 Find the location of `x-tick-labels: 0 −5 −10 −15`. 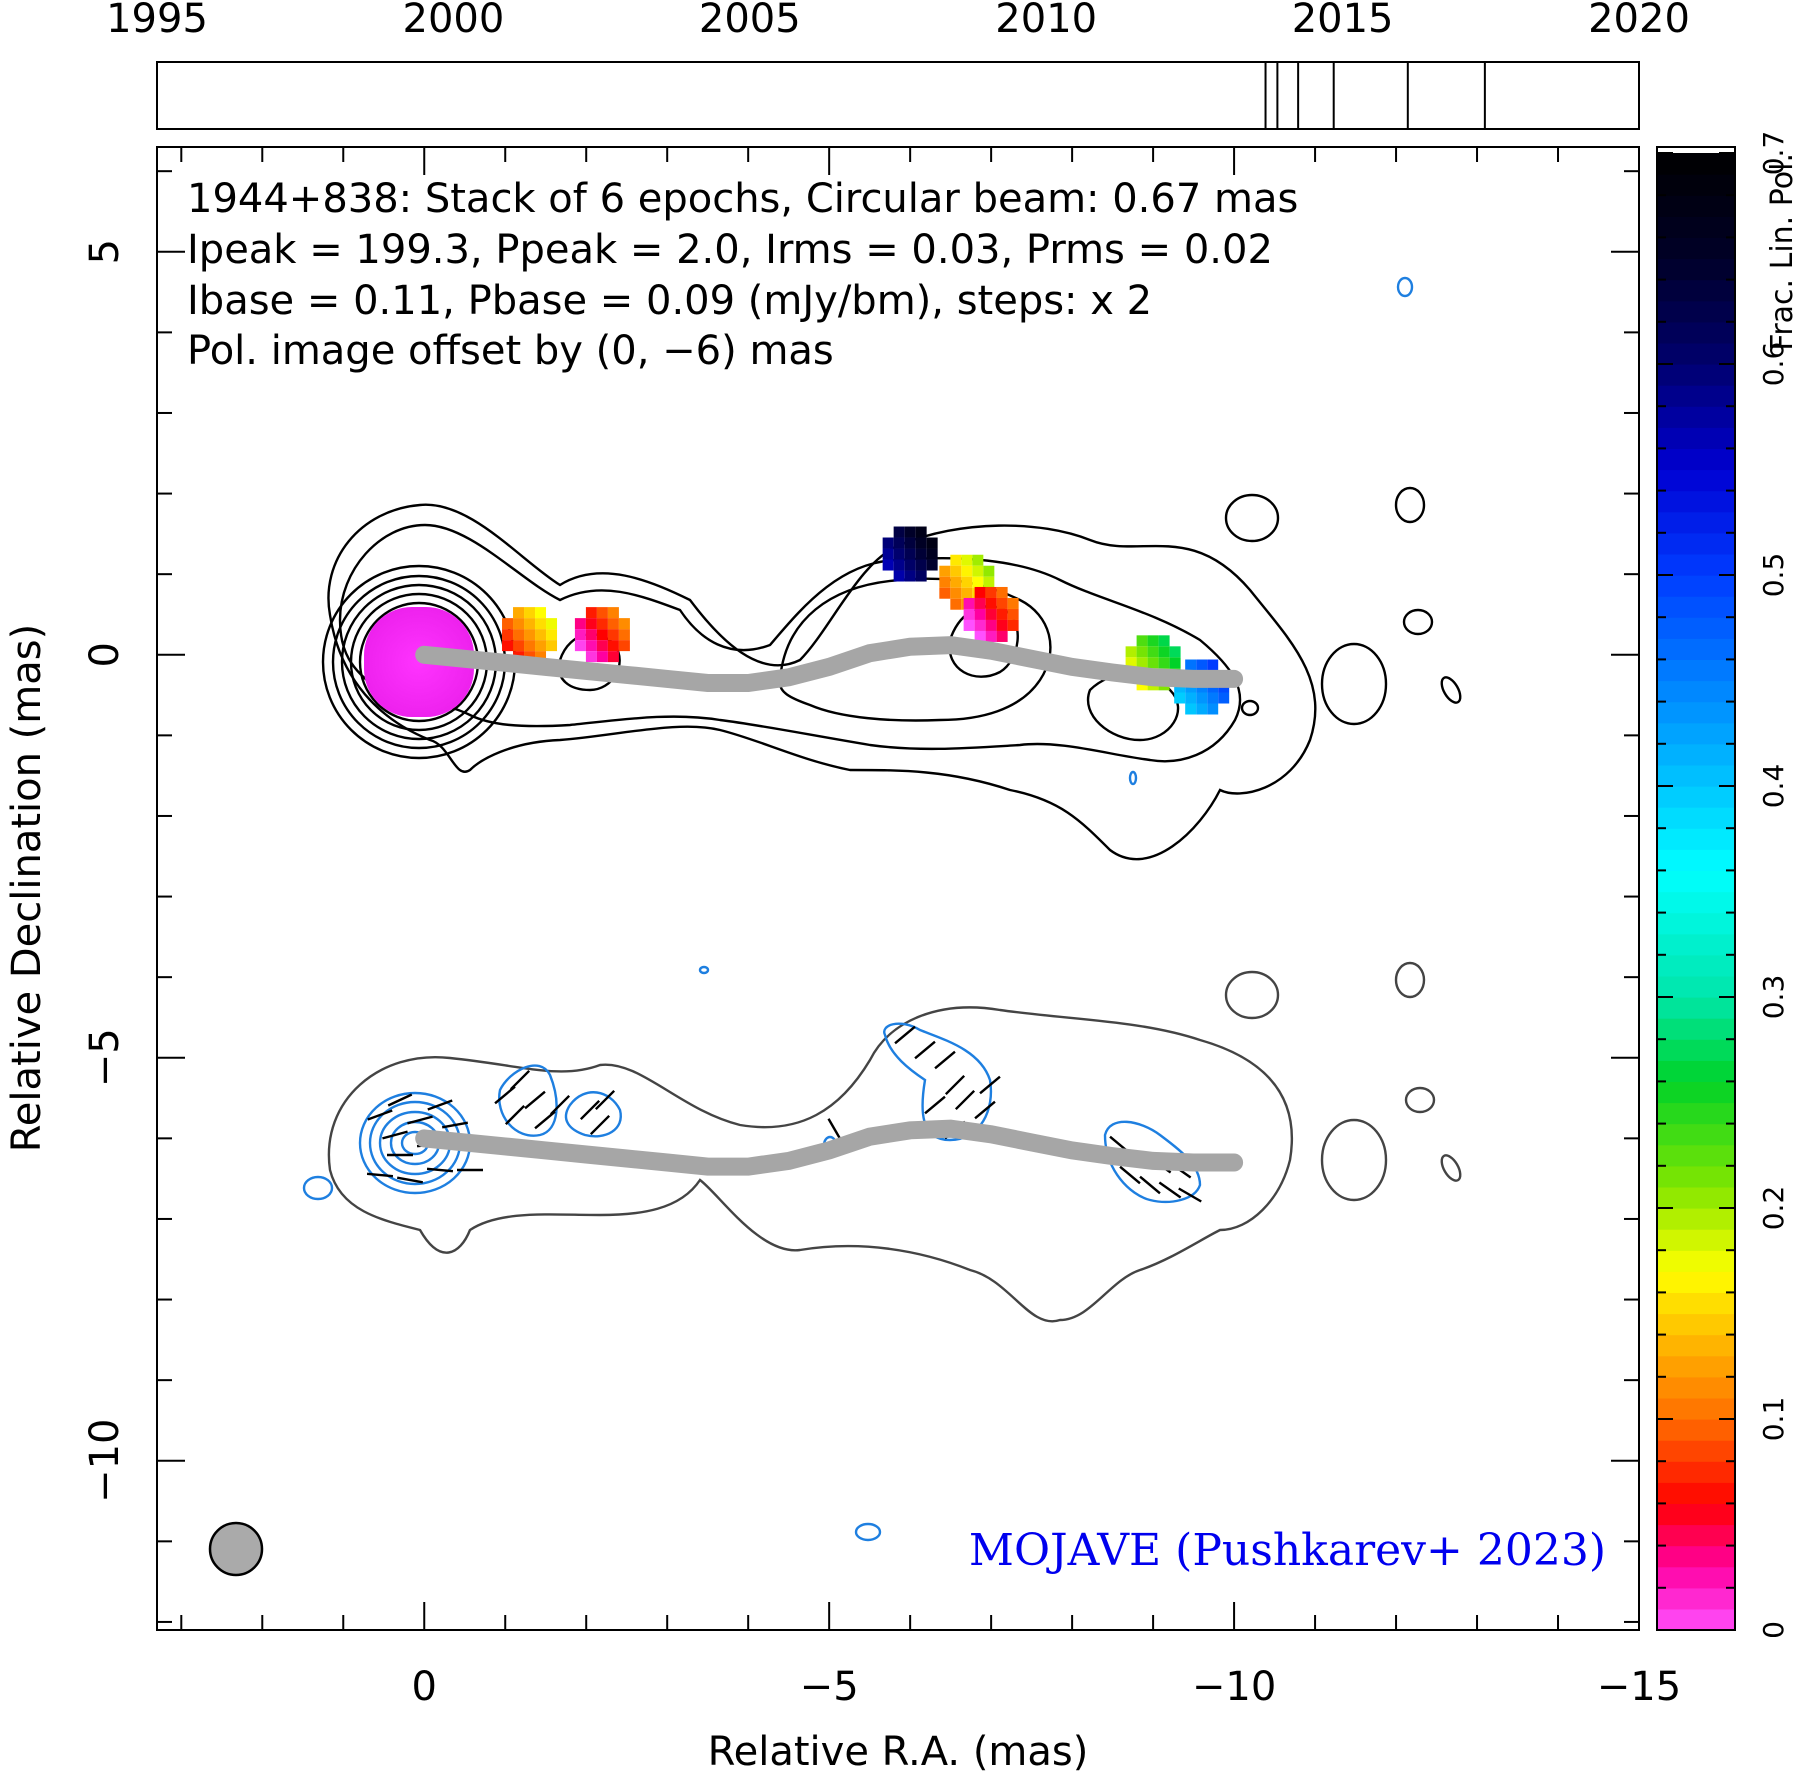

x-tick-labels: 0 −5 −10 −15 is located at coordinates (1047, 1687).